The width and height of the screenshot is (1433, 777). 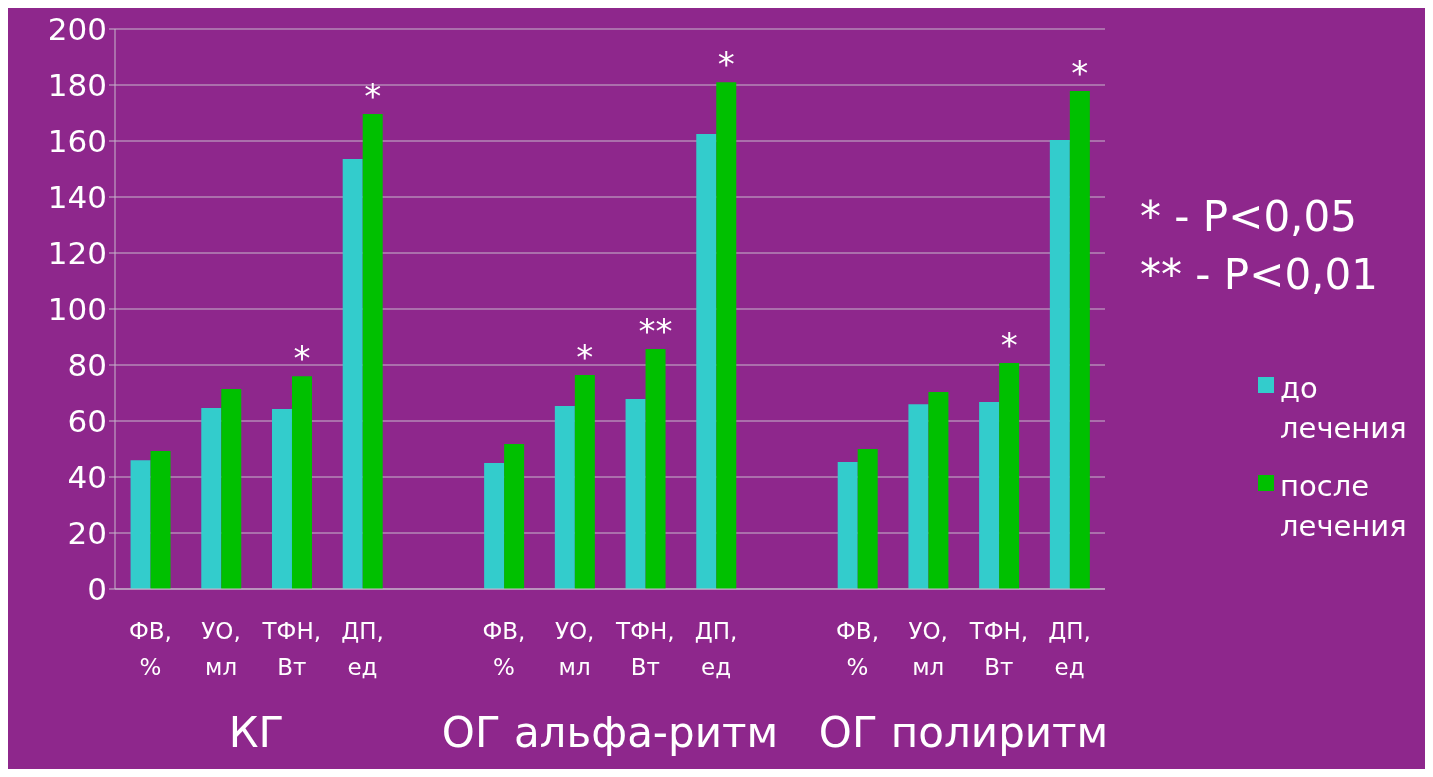 I want to click on text: ОГ полиритм, so click(x=963, y=732).